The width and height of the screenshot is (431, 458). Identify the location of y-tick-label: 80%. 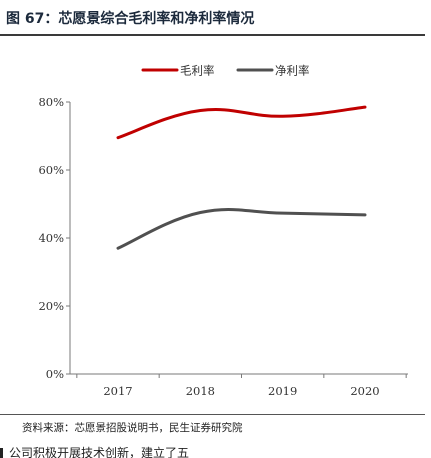
(51, 102).